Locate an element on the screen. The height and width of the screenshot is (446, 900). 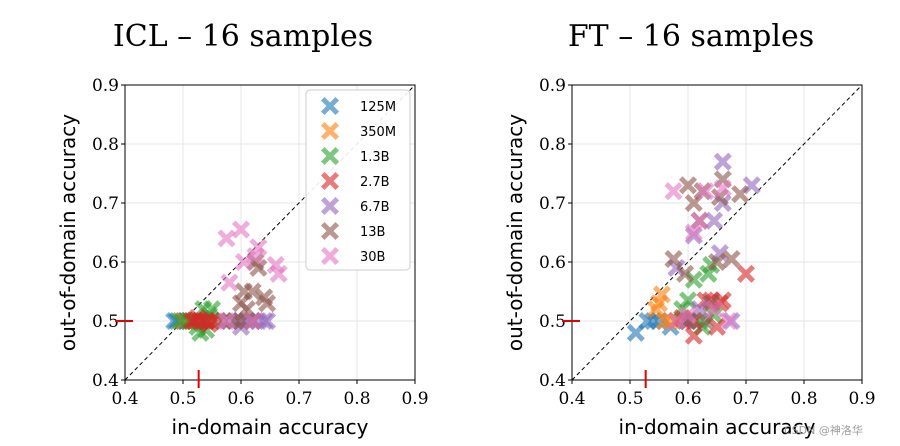
chart-title: ICL – 16 samples is located at coordinates (243, 36).